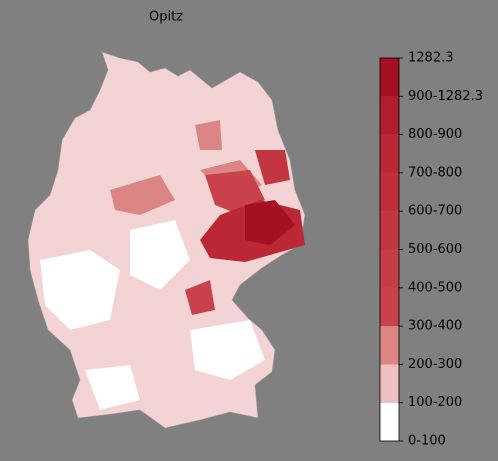  I want to click on map-title: Opitz, so click(166, 17).